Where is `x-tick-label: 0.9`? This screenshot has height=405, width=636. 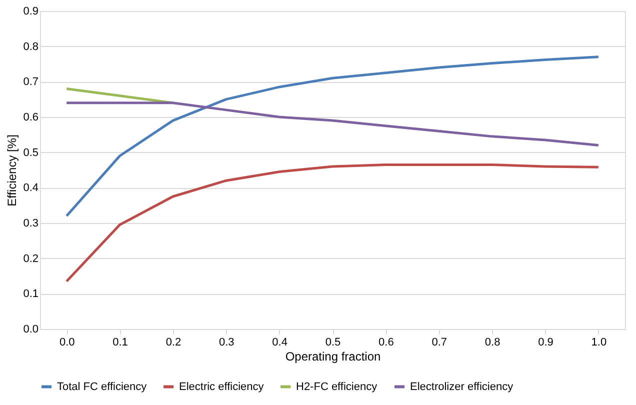
x-tick-label: 0.9 is located at coordinates (546, 342).